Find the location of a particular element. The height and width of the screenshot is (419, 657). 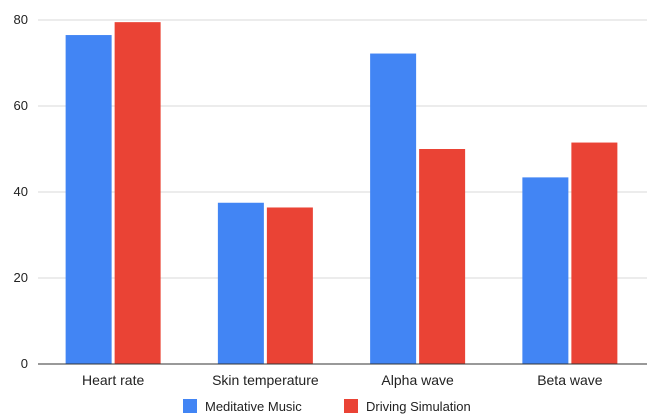

y-axis-ticks: 0 20 40 60 80 is located at coordinates (21, 191).